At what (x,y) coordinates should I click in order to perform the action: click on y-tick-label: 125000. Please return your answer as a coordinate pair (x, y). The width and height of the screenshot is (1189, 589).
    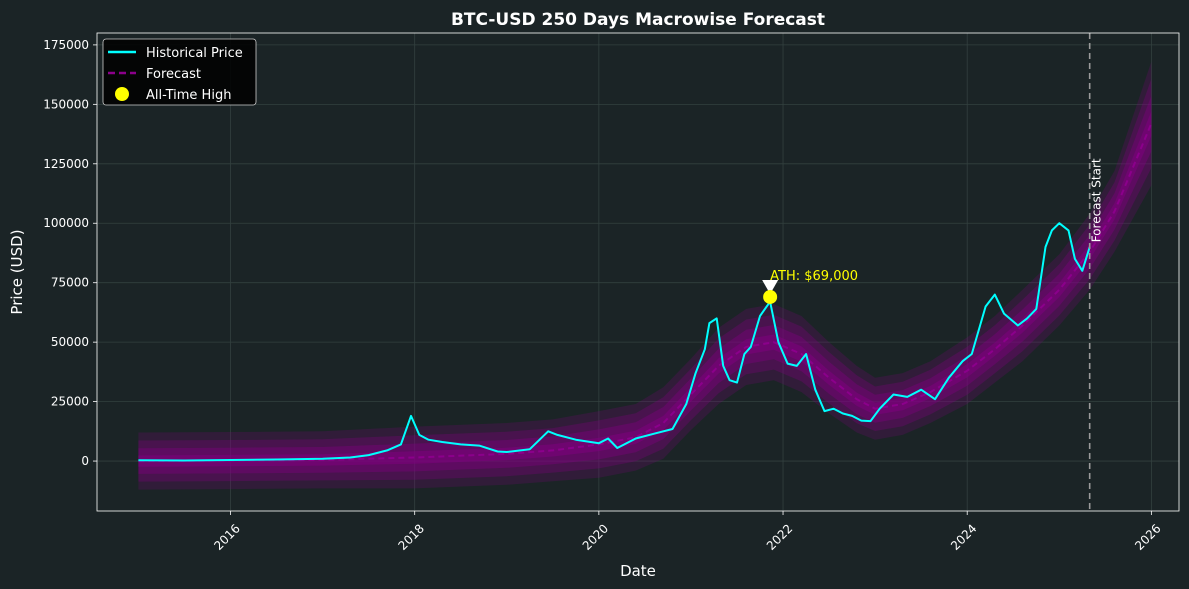
    Looking at the image, I should click on (66, 164).